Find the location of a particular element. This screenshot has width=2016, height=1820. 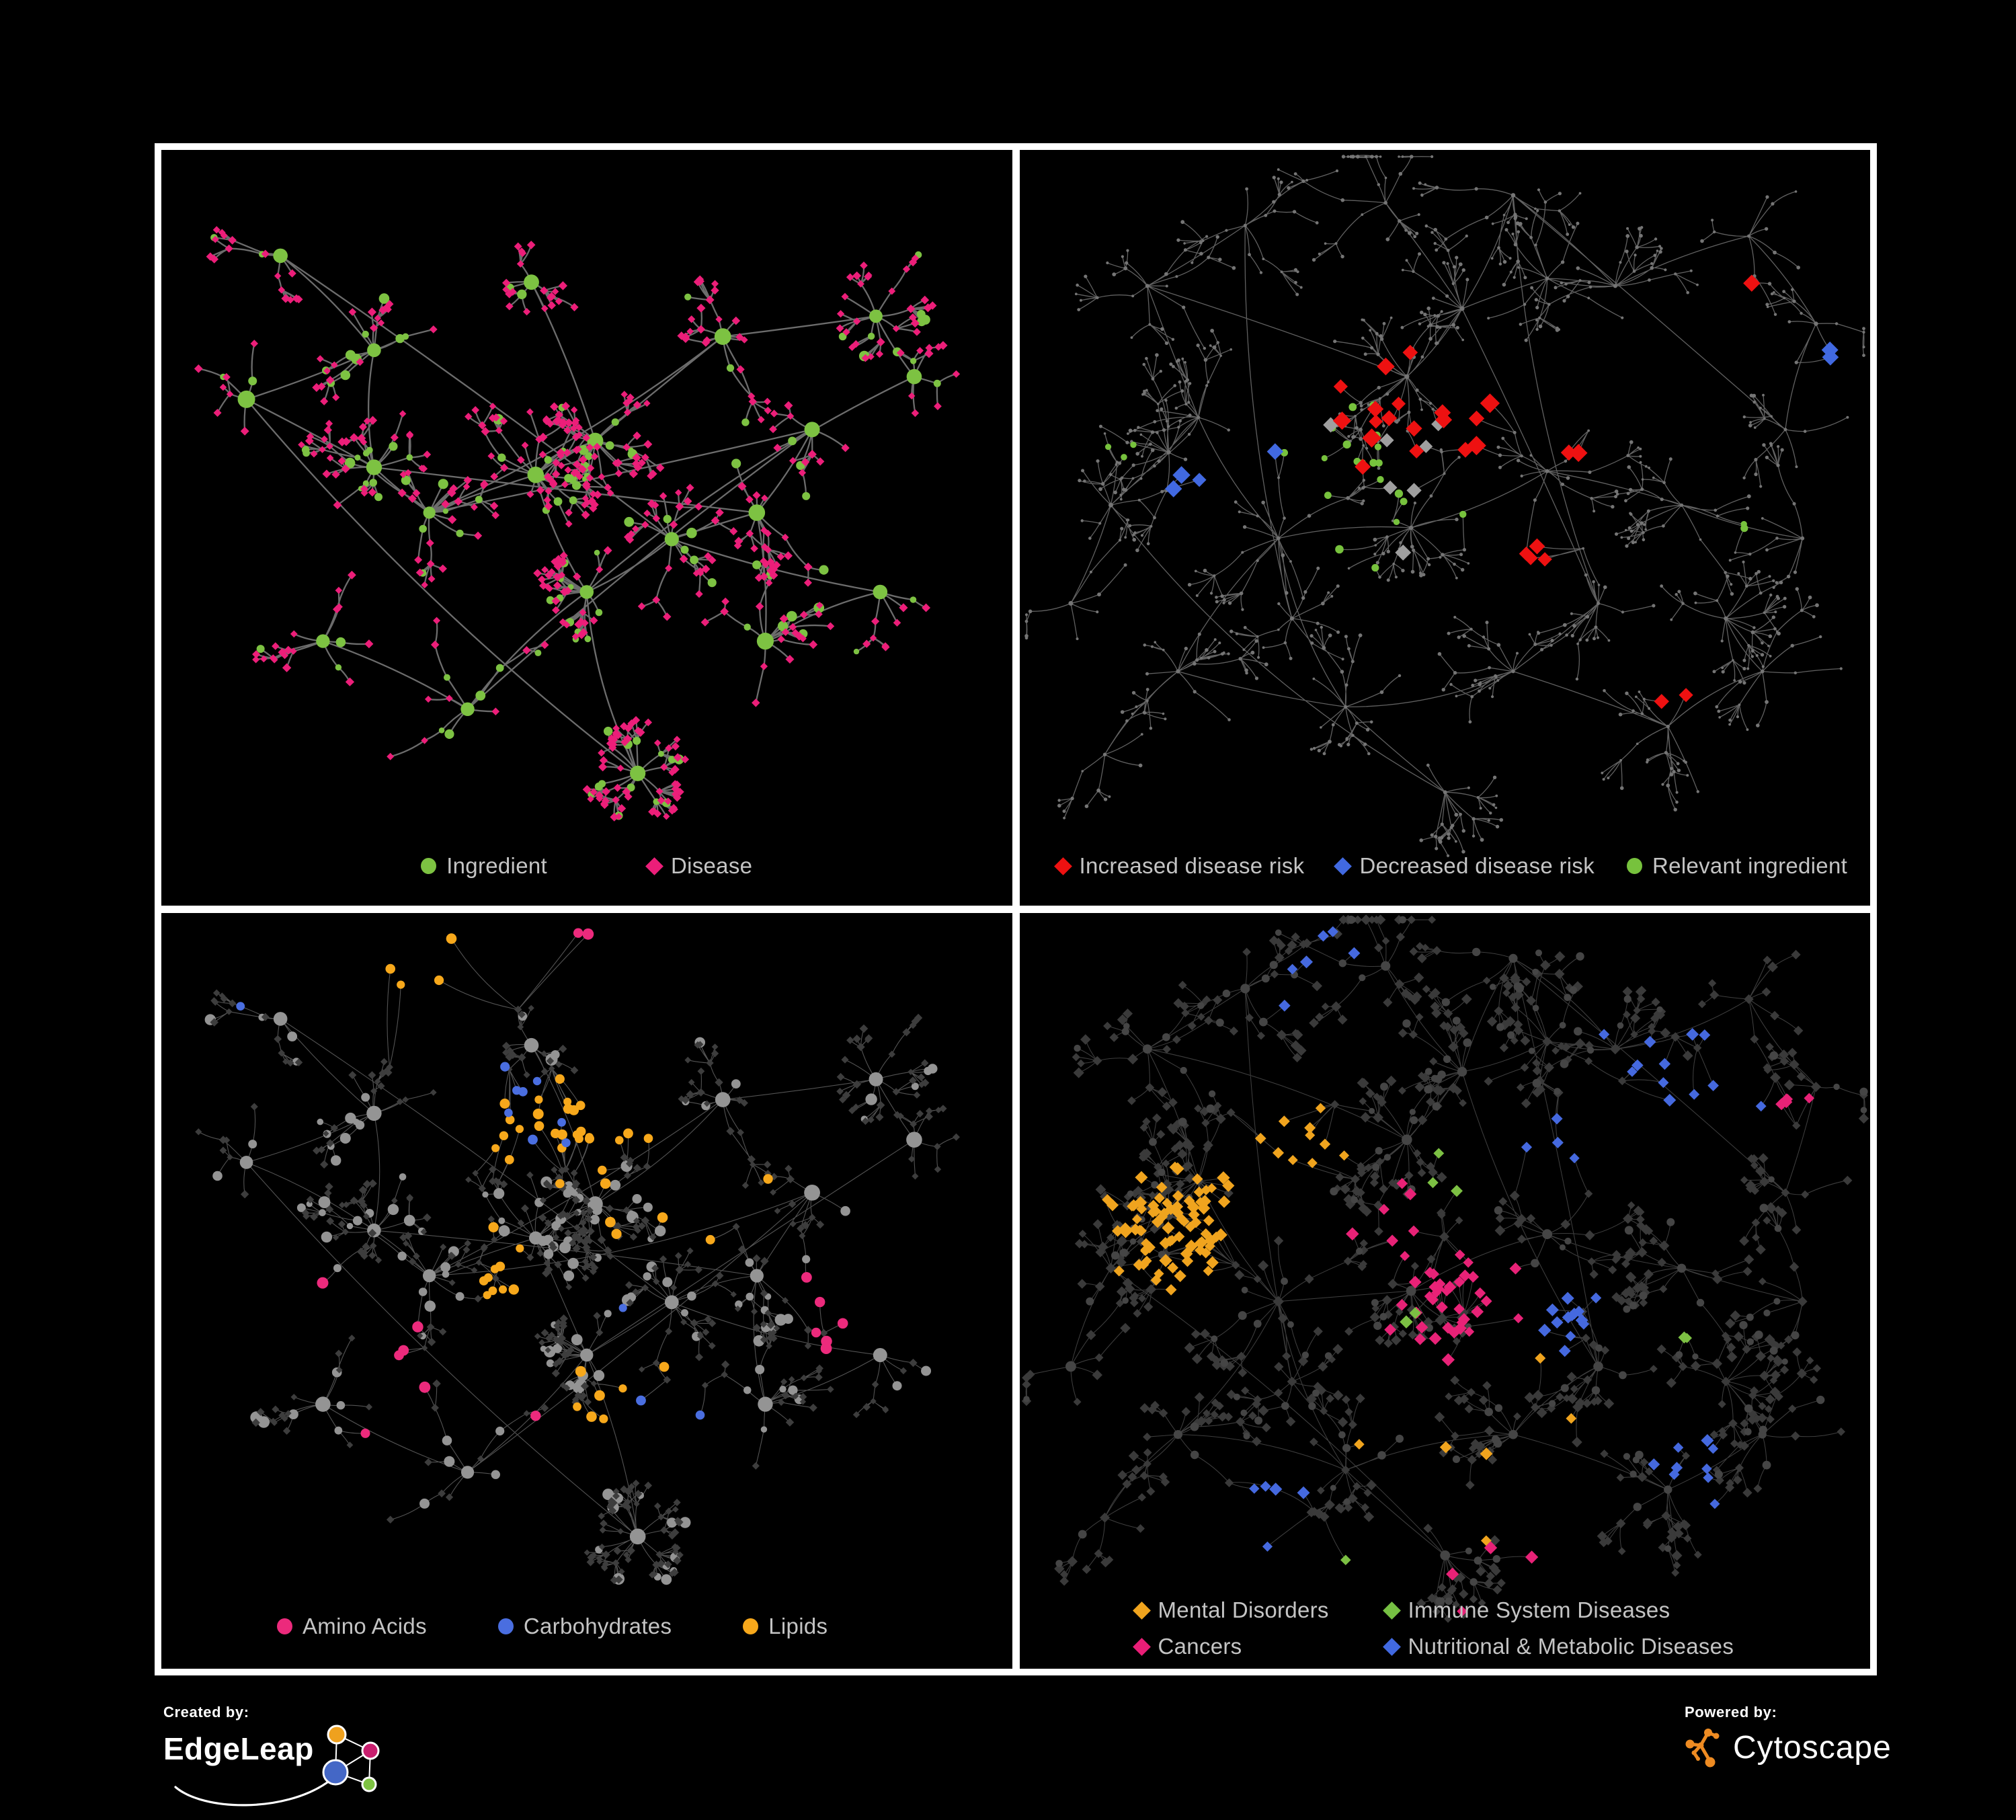

cytoscape-logo-icon is located at coordinates (1702, 1748).